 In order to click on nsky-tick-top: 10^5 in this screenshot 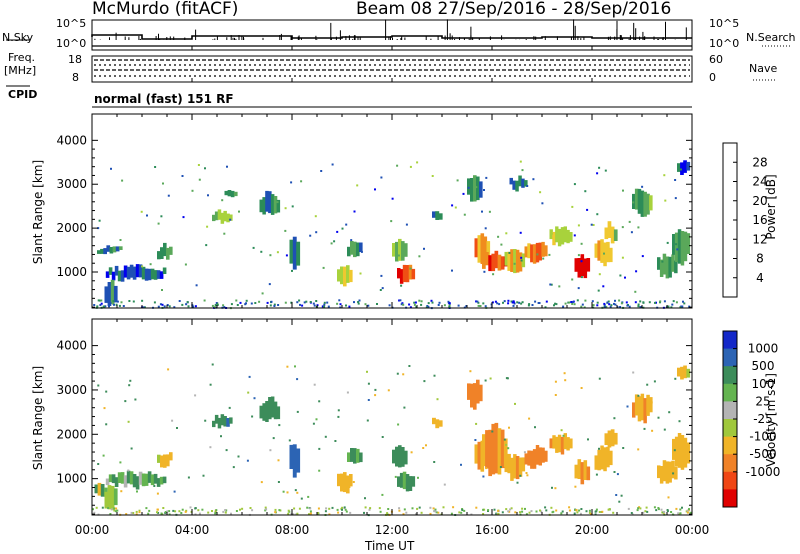, I will do `click(71, 23)`.